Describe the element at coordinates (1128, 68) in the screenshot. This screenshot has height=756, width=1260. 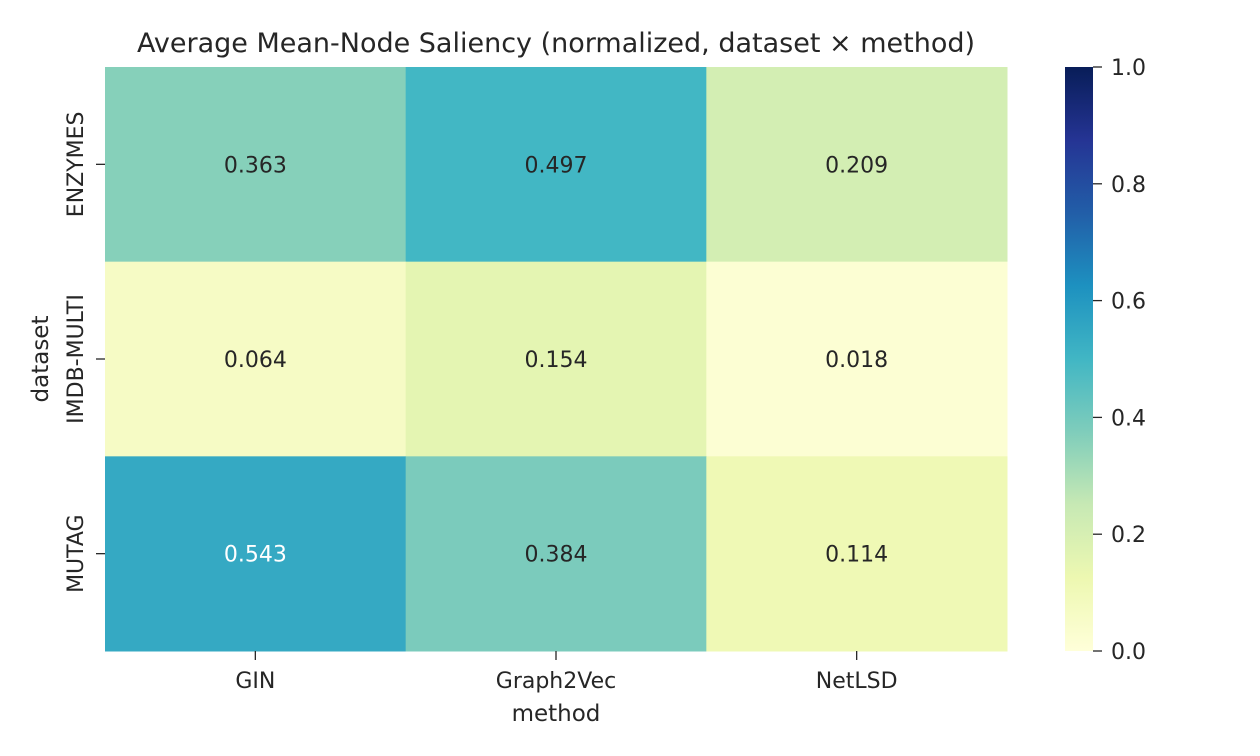
I see `colorbar-tick-label: 1.0` at that location.